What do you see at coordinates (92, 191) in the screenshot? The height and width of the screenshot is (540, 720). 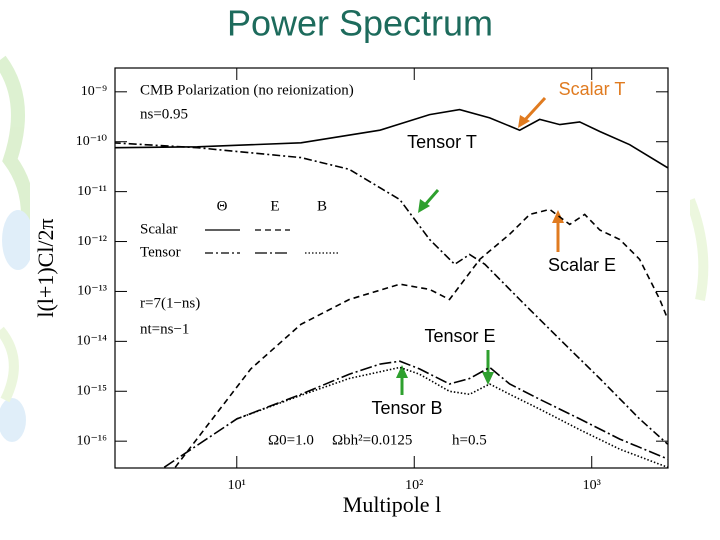 I see `y-tick-label: 10⁻¹¹` at bounding box center [92, 191].